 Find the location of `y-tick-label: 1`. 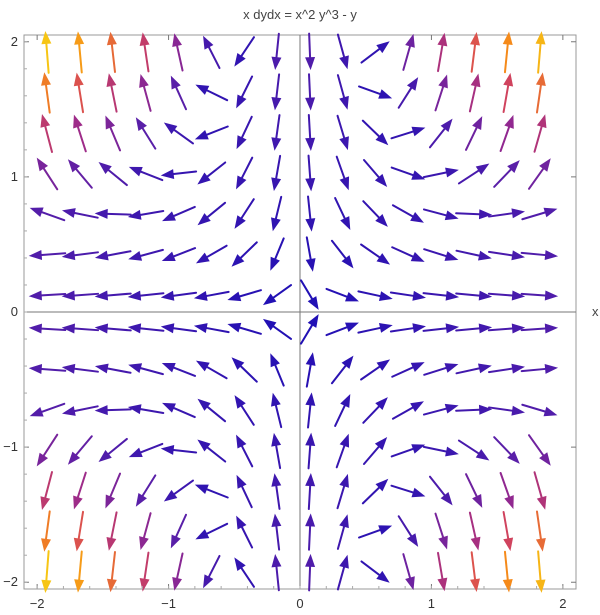

y-tick-label: 1 is located at coordinates (14, 176).